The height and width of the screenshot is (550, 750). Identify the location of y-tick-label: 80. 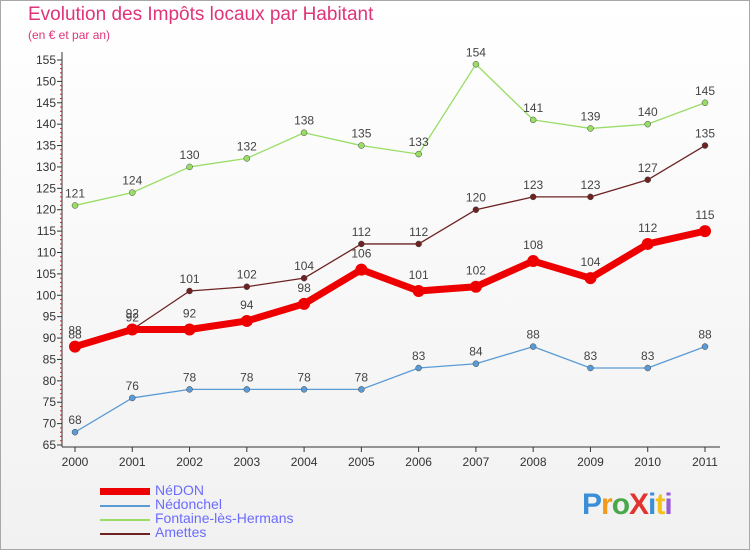
(50, 381).